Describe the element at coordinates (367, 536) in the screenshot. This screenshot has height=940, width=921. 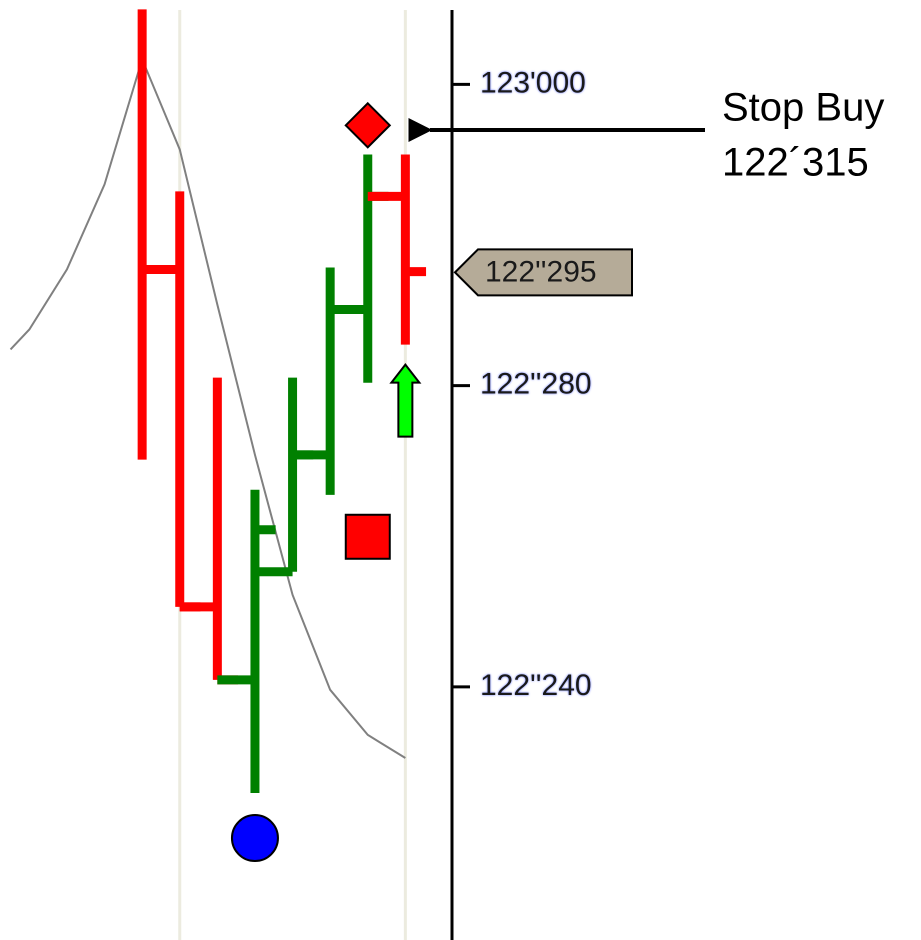
I see `square-marker` at that location.